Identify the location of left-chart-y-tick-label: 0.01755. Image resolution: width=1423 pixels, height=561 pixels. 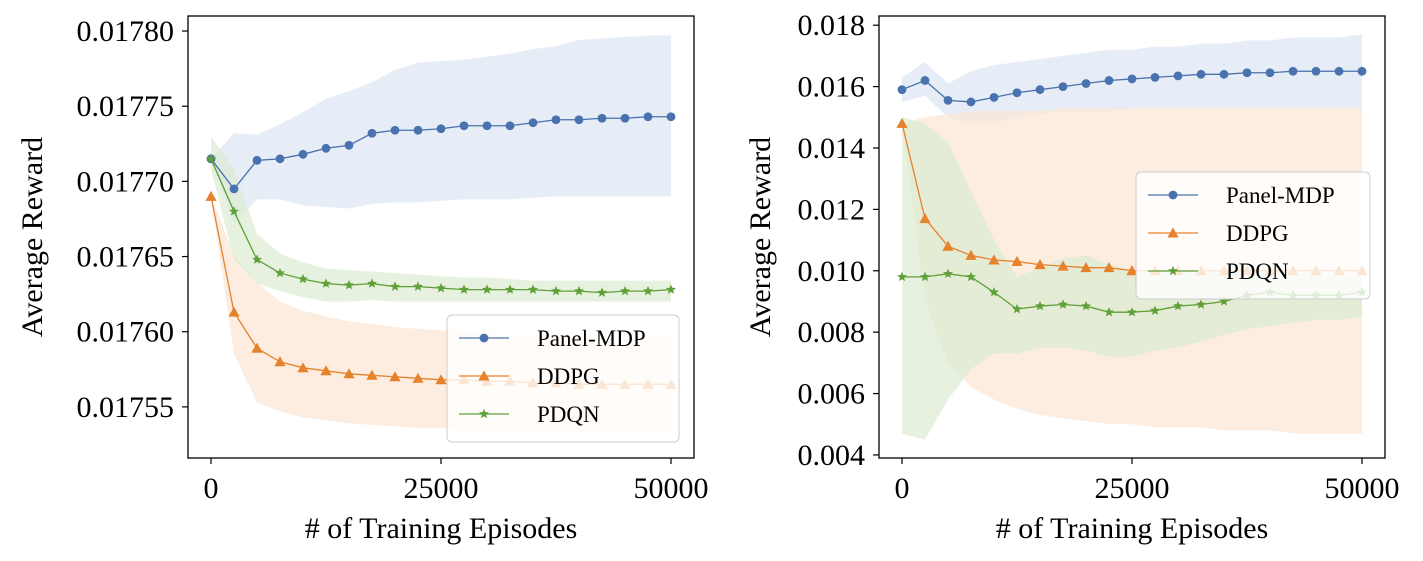
(126, 407).